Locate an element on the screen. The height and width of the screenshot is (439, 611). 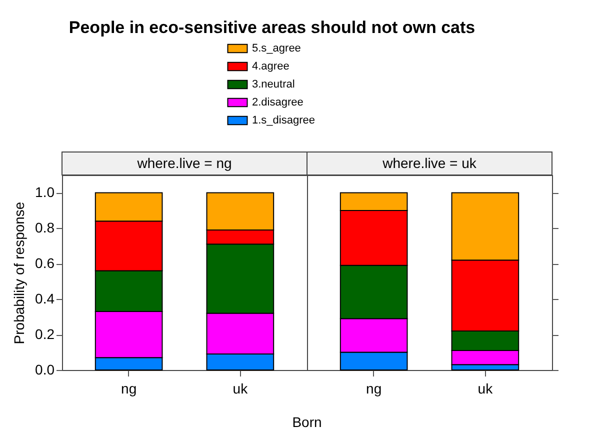
x-axis-title: Born is located at coordinates (307, 422).